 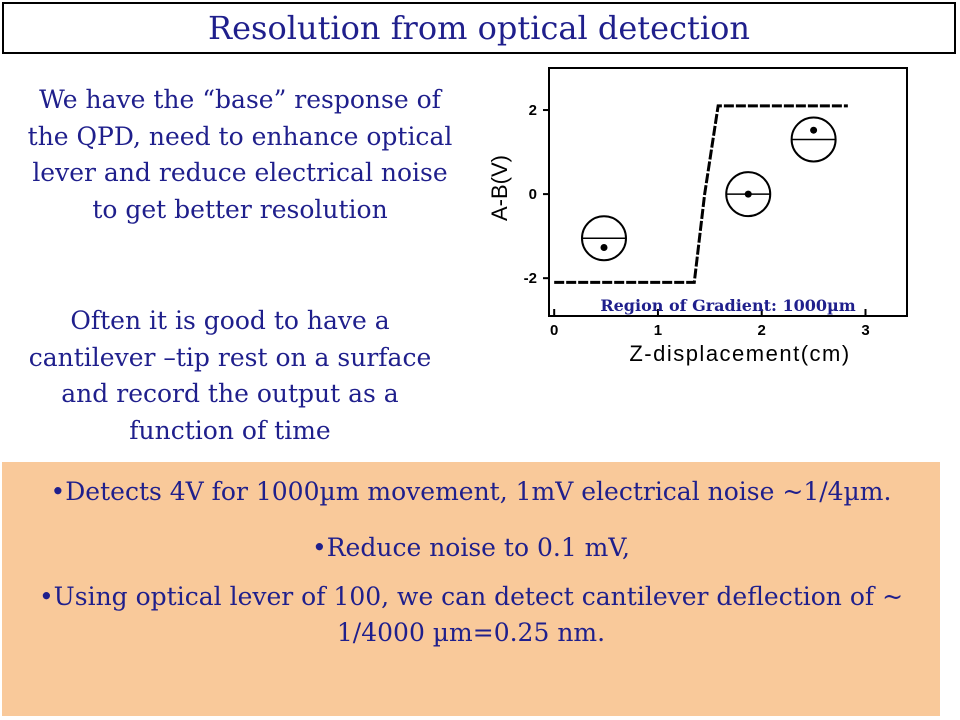 What do you see at coordinates (701, 194) in the screenshot?
I see `series-line` at bounding box center [701, 194].